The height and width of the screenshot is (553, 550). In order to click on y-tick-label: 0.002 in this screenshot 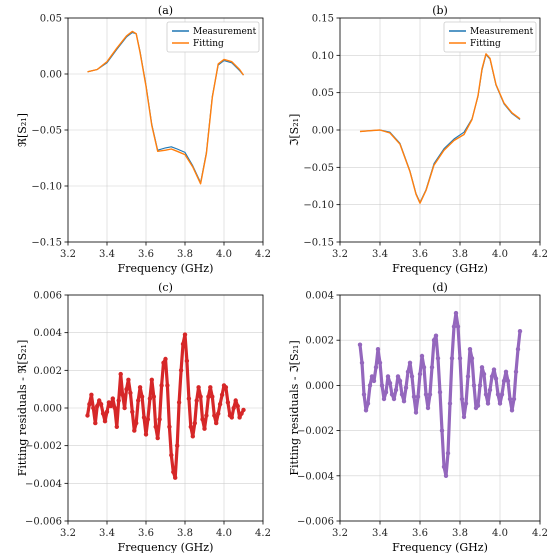, I will do `click(319, 341)`.